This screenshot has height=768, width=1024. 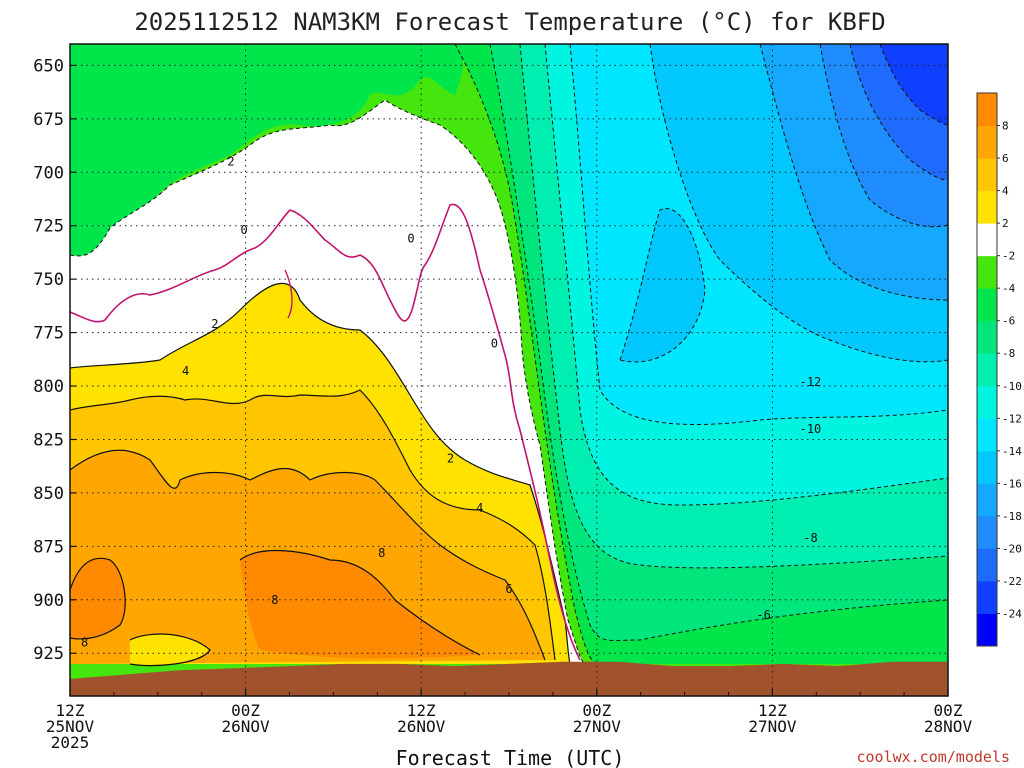 What do you see at coordinates (811, 382) in the screenshot?
I see `contour-label: -12` at bounding box center [811, 382].